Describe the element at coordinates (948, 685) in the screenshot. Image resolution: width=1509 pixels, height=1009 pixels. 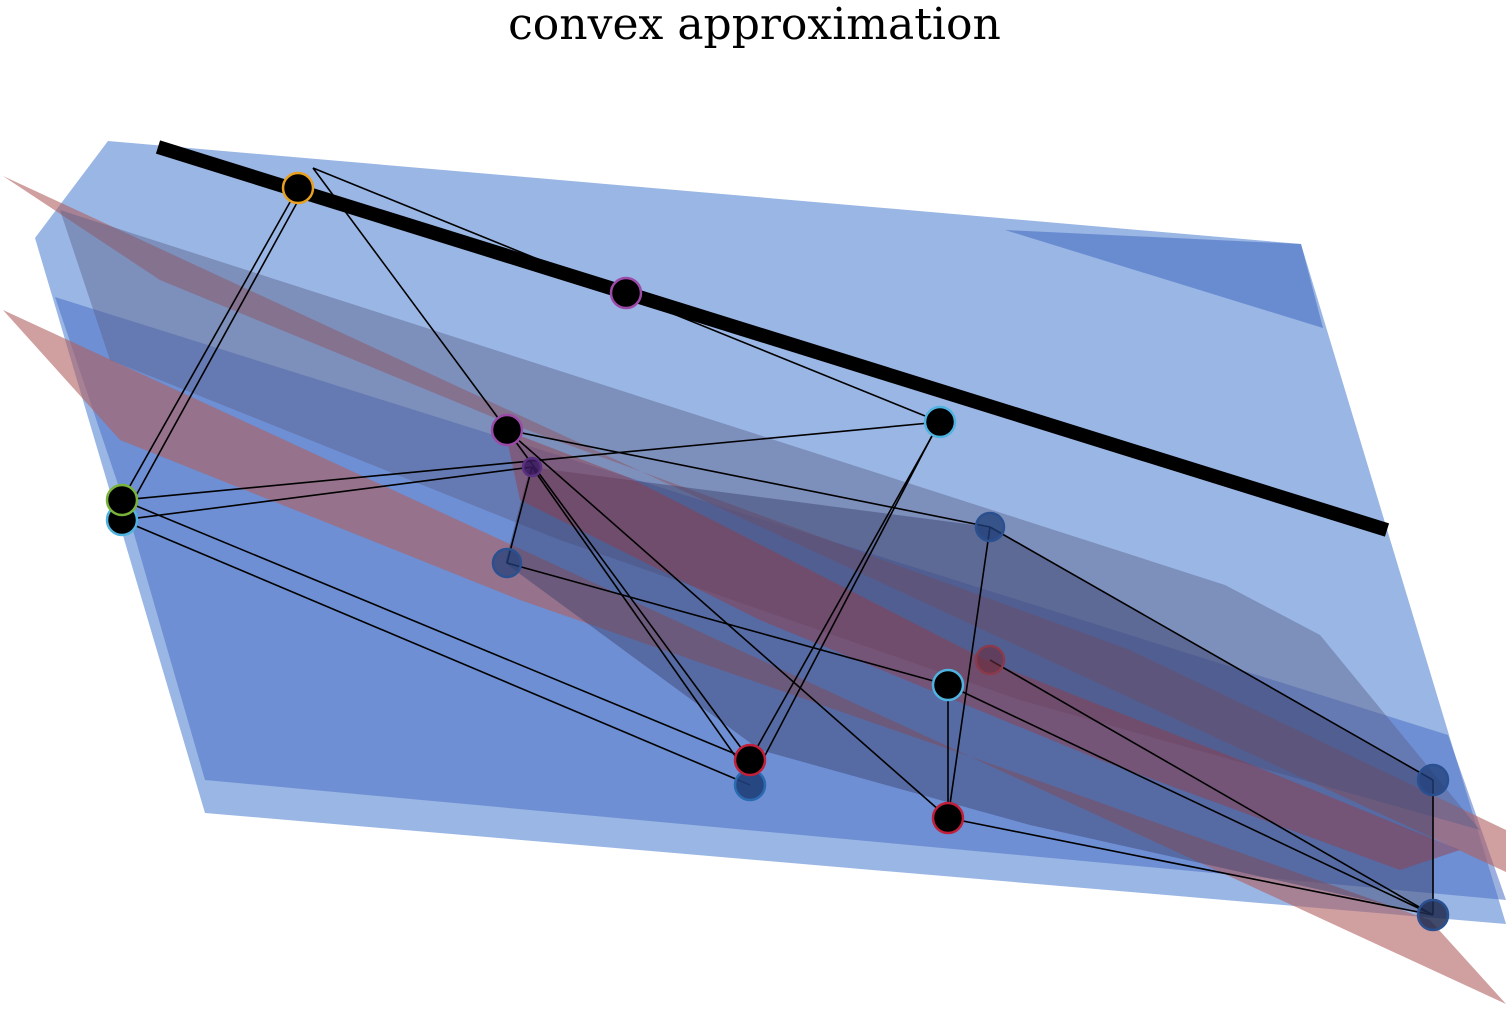
I see `node-cyan-center` at that location.